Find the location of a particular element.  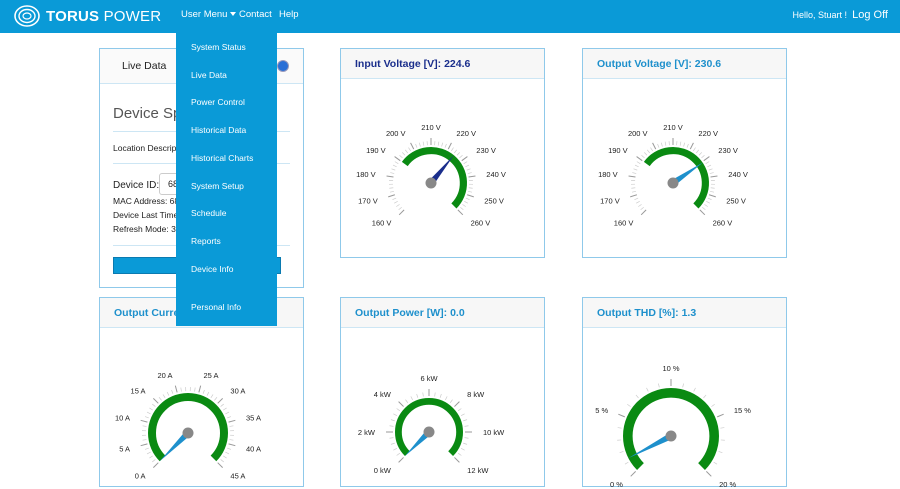

nav-user-menu: User Menu is located at coordinates (208, 16).